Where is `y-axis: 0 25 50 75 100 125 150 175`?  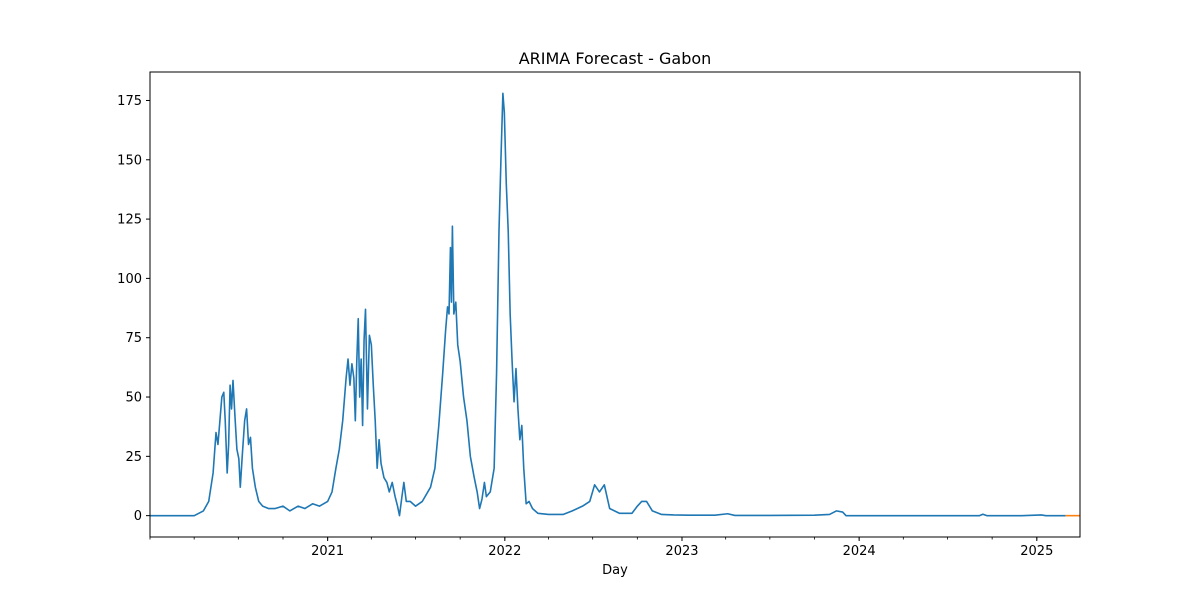
y-axis: 0 25 50 75 100 125 150 175 is located at coordinates (133, 309).